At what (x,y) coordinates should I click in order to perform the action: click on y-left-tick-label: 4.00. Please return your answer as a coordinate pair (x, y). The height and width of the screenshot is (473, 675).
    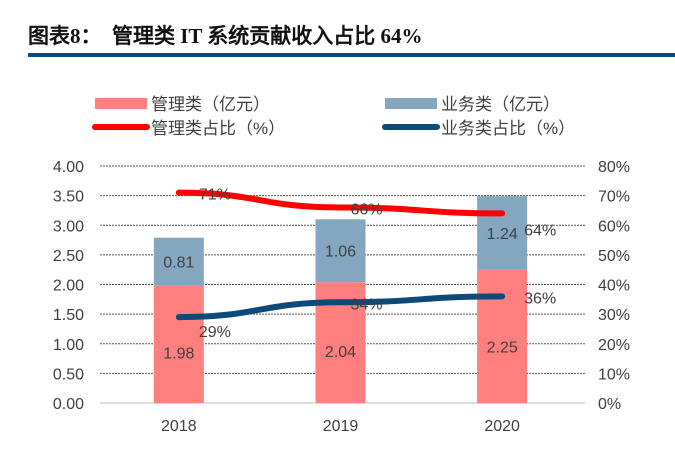
    Looking at the image, I should click on (68, 167).